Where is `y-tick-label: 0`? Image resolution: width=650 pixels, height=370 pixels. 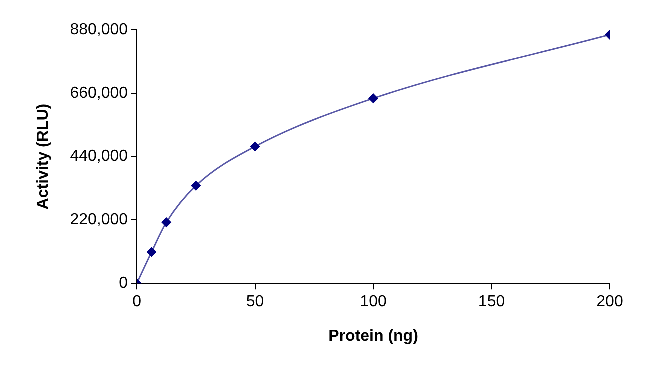
y-tick-label: 0 is located at coordinates (123, 283).